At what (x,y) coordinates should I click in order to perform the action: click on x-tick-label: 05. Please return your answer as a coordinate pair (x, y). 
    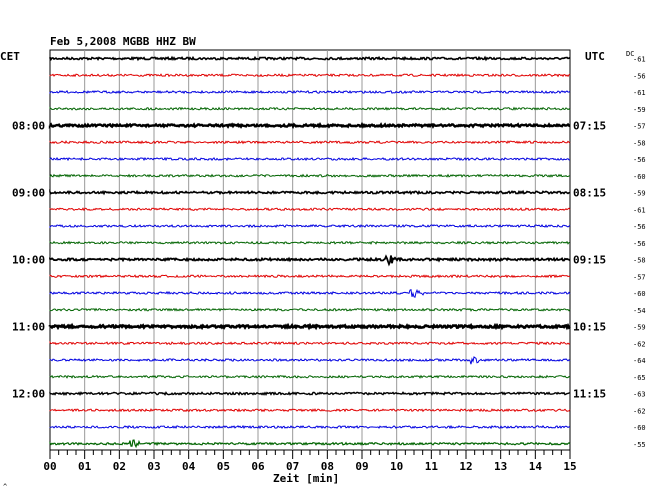
    Looking at the image, I should click on (223, 466).